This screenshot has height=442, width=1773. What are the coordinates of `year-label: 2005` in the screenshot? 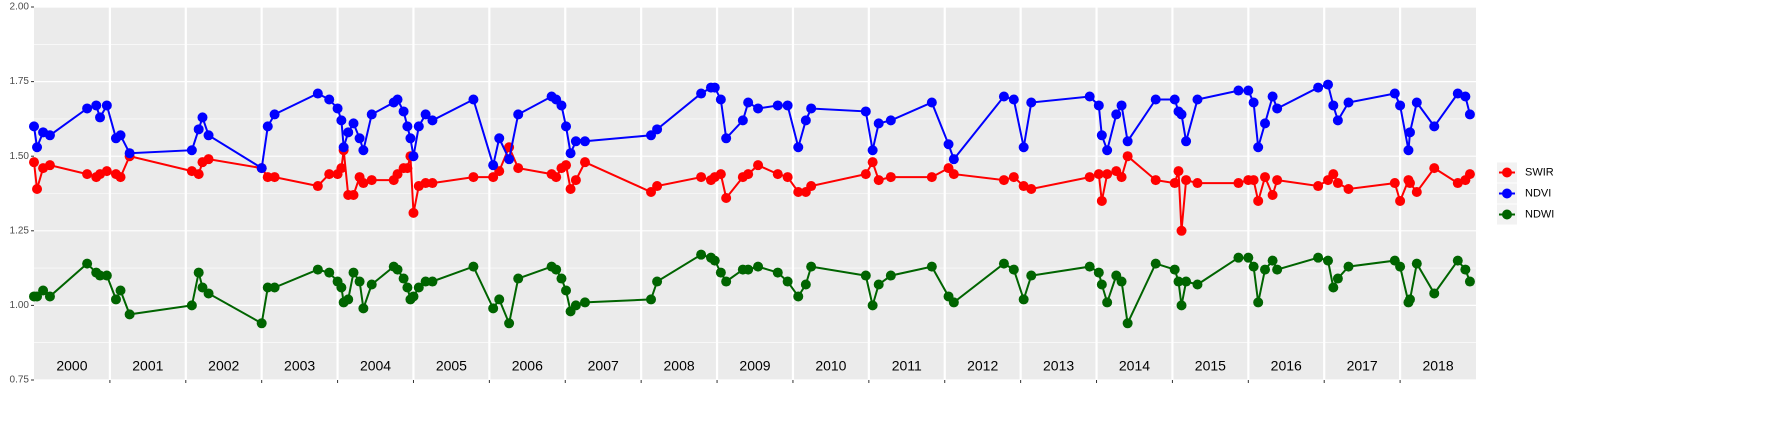 It's located at (451, 366).